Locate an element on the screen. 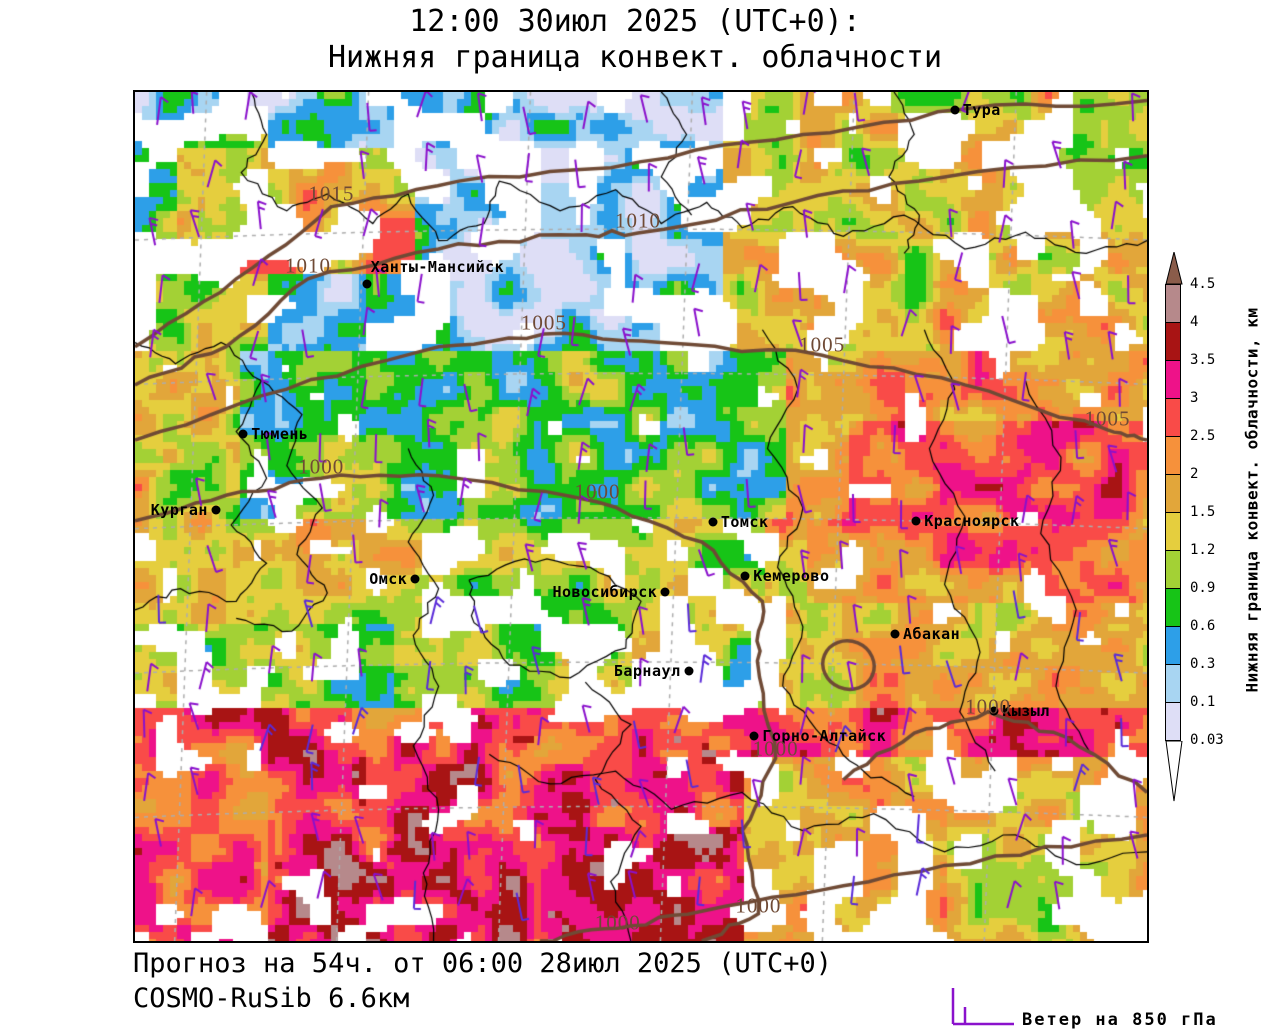 The height and width of the screenshot is (1030, 1280). city-label: Кемерово is located at coordinates (791, 575).